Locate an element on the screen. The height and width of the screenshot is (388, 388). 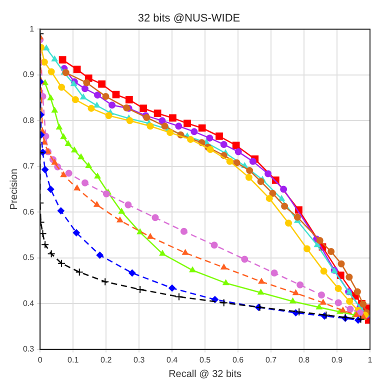
x-tick-label: 0.7 is located at coordinates (271, 359).